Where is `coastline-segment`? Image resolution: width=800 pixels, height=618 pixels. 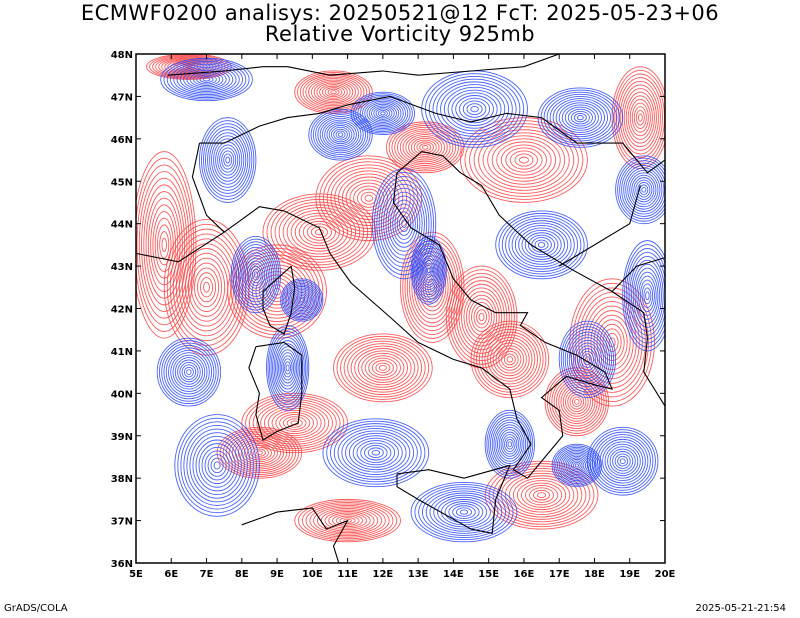 coastline-segment is located at coordinates (638, 274).